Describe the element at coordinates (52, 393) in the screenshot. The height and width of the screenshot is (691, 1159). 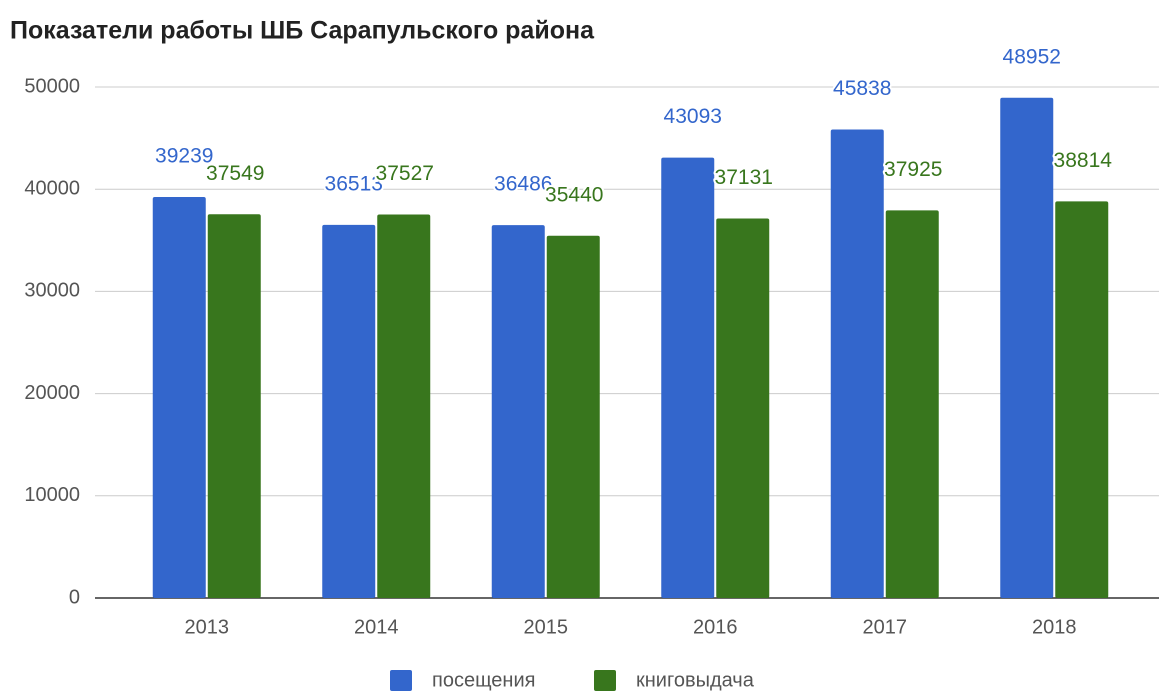
I see `y-tick-label: 20000` at that location.